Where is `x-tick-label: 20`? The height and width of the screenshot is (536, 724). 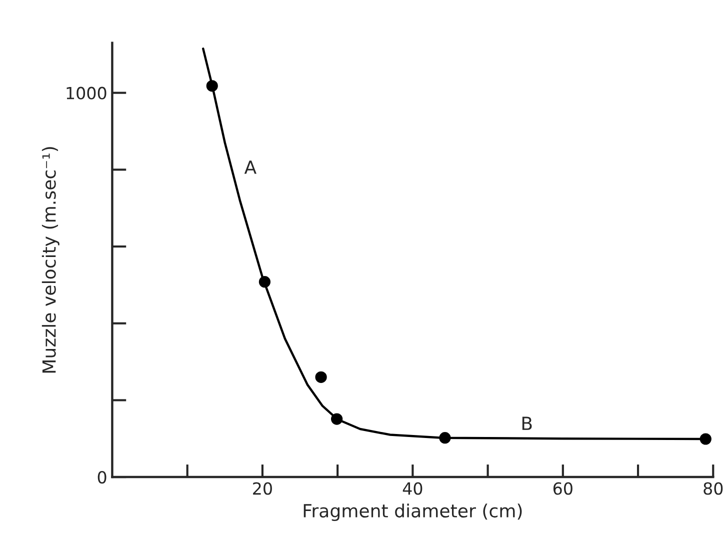
x-tick-label: 20 is located at coordinates (262, 488).